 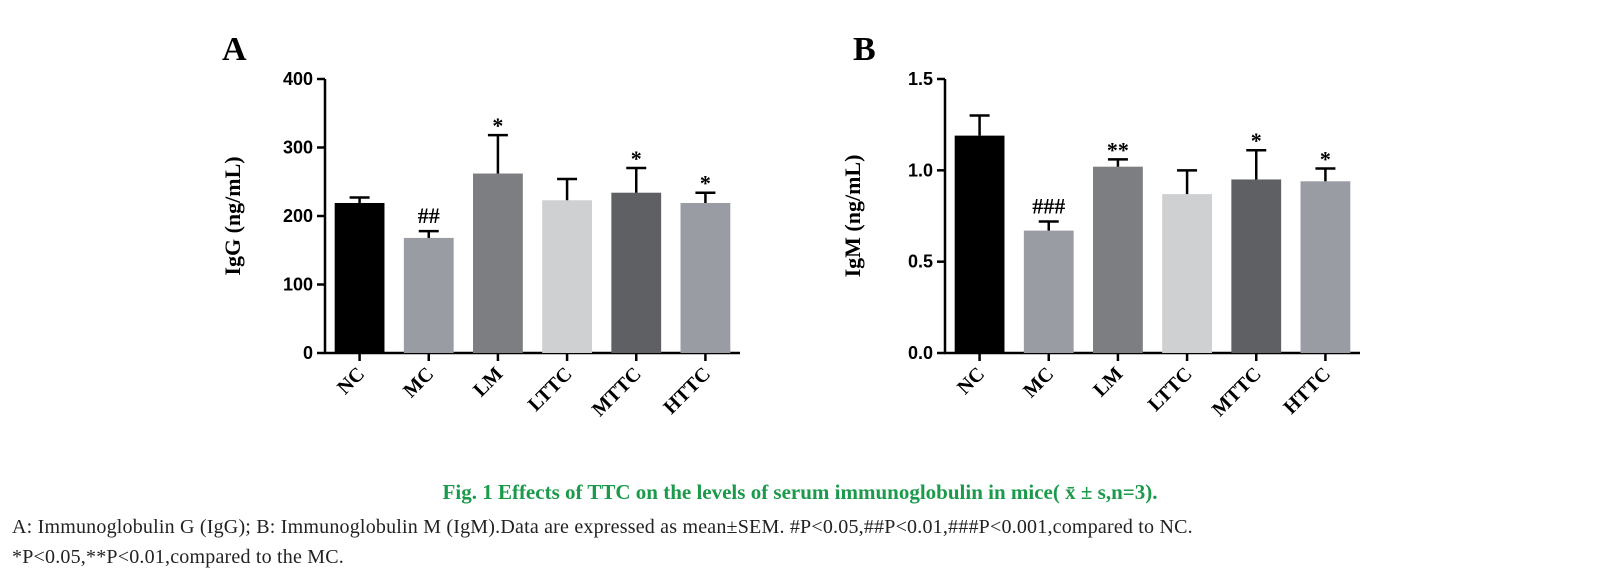 I want to click on significance-label: ###, so click(x=1048, y=205).